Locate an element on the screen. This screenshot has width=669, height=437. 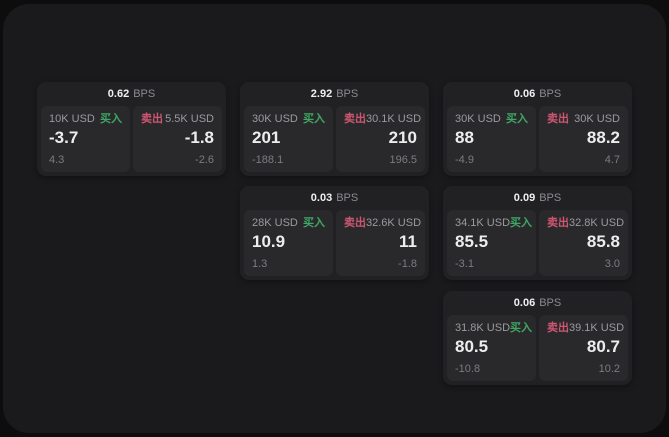
buy-amount: 28K USD is located at coordinates (275, 223).